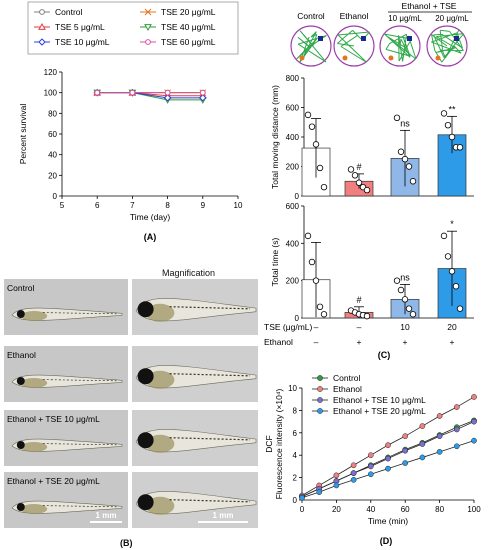 Image resolution: width=488 pixels, height=550 pixels. Describe the element at coordinates (359, 327) in the screenshot. I see `tse-row-value: –` at that location.